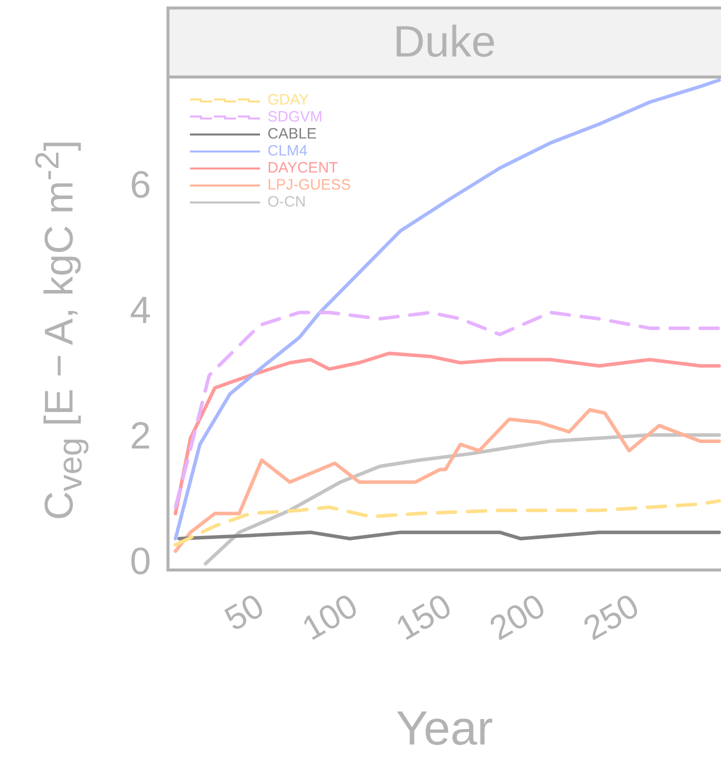 Image resolution: width=721 pixels, height=764 pixels. What do you see at coordinates (303, 168) in the screenshot?
I see `legend-label: DAYCENT` at bounding box center [303, 168].